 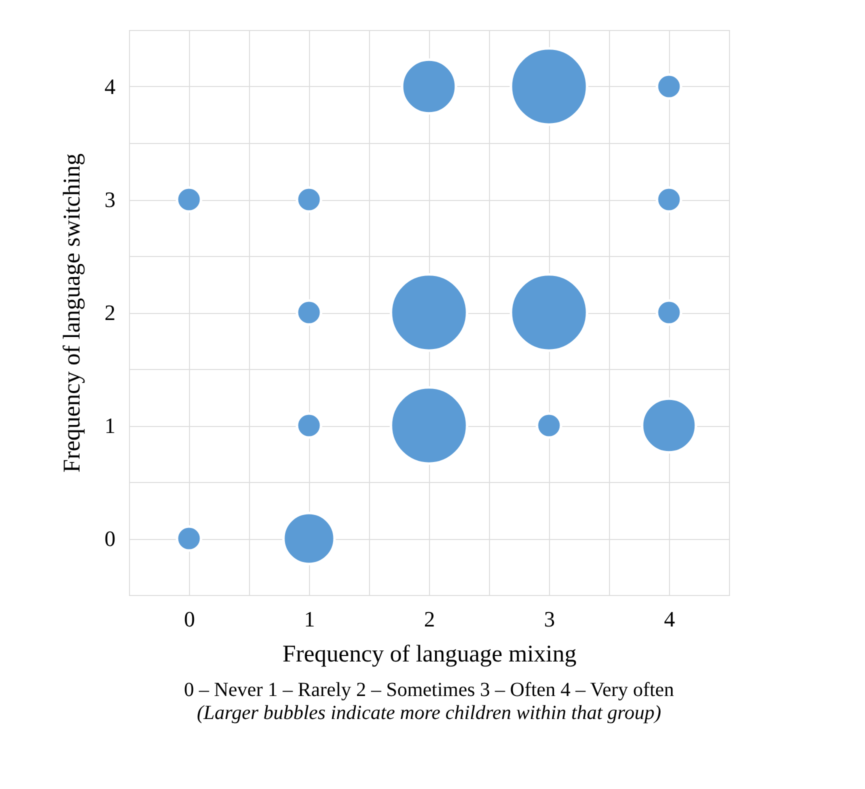 What do you see at coordinates (429, 690) in the screenshot?
I see `text: 0 – Never 1 – Rarely 2 – Sometimes 3 – Often 4 – Very often` at bounding box center [429, 690].